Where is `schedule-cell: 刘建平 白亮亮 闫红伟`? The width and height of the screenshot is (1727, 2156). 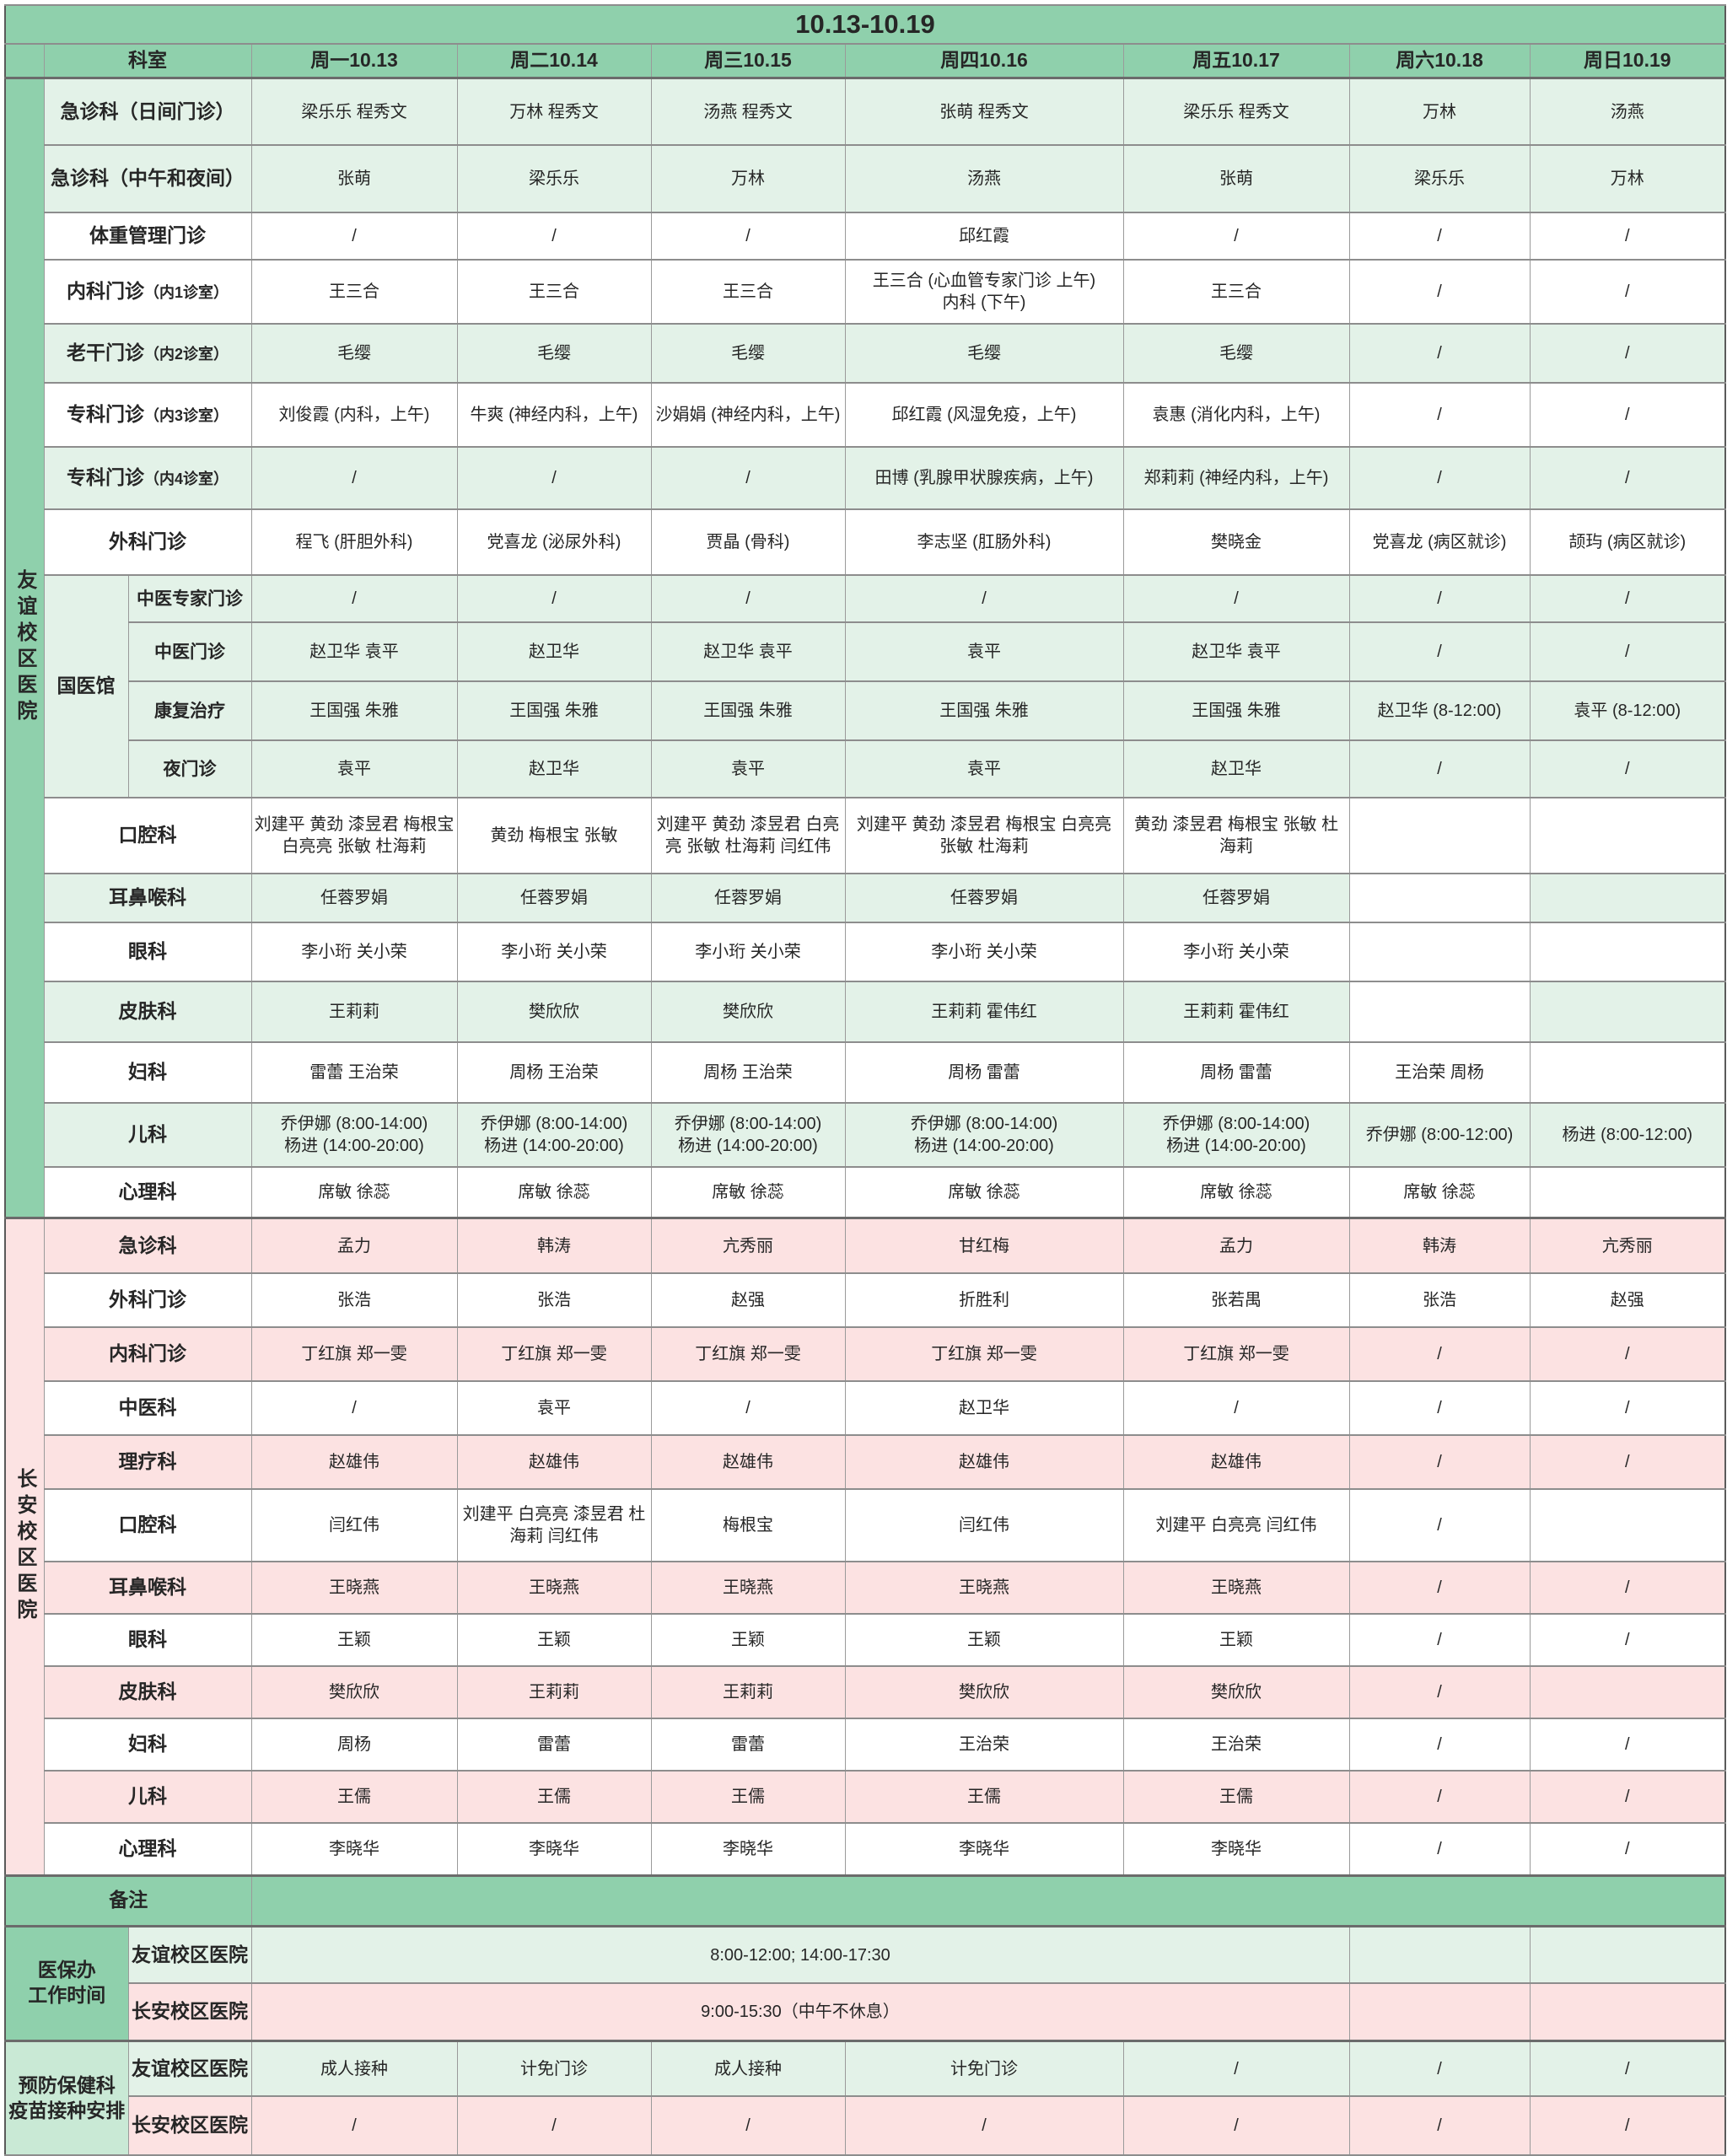 schedule-cell: 刘建平 白亮亮 闫红伟 is located at coordinates (1236, 1525).